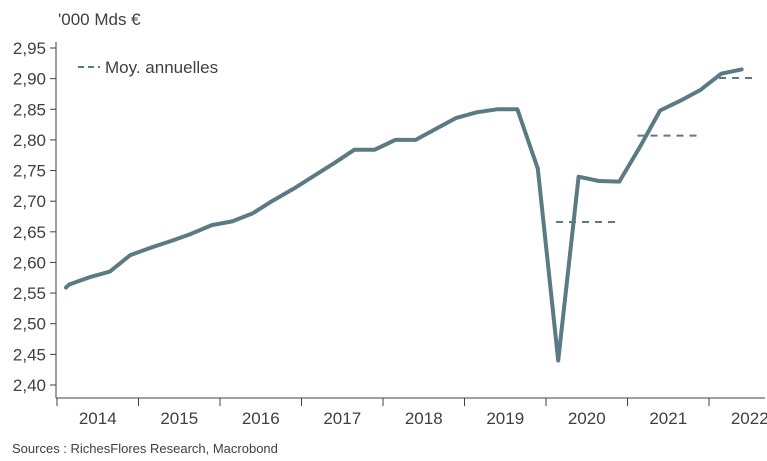  I want to click on y-tick-label: 2,65, so click(29, 232).